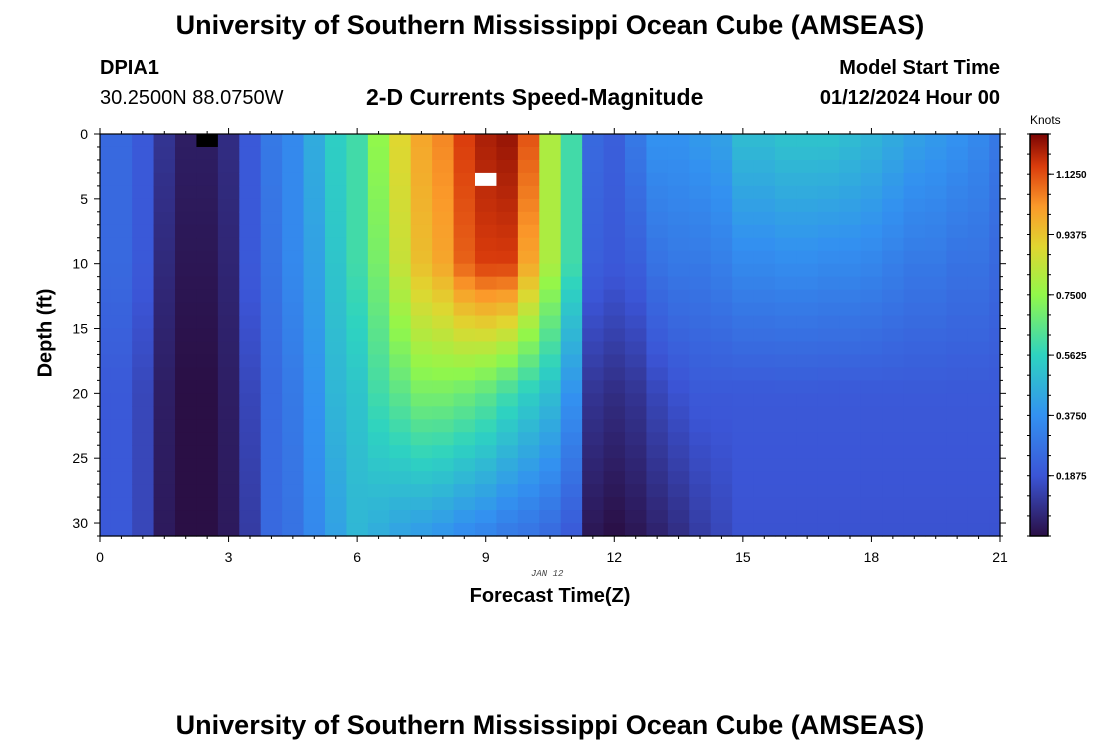 The image size is (1100, 750). What do you see at coordinates (872, 557) in the screenshot?
I see `x-tick-label: 18` at bounding box center [872, 557].